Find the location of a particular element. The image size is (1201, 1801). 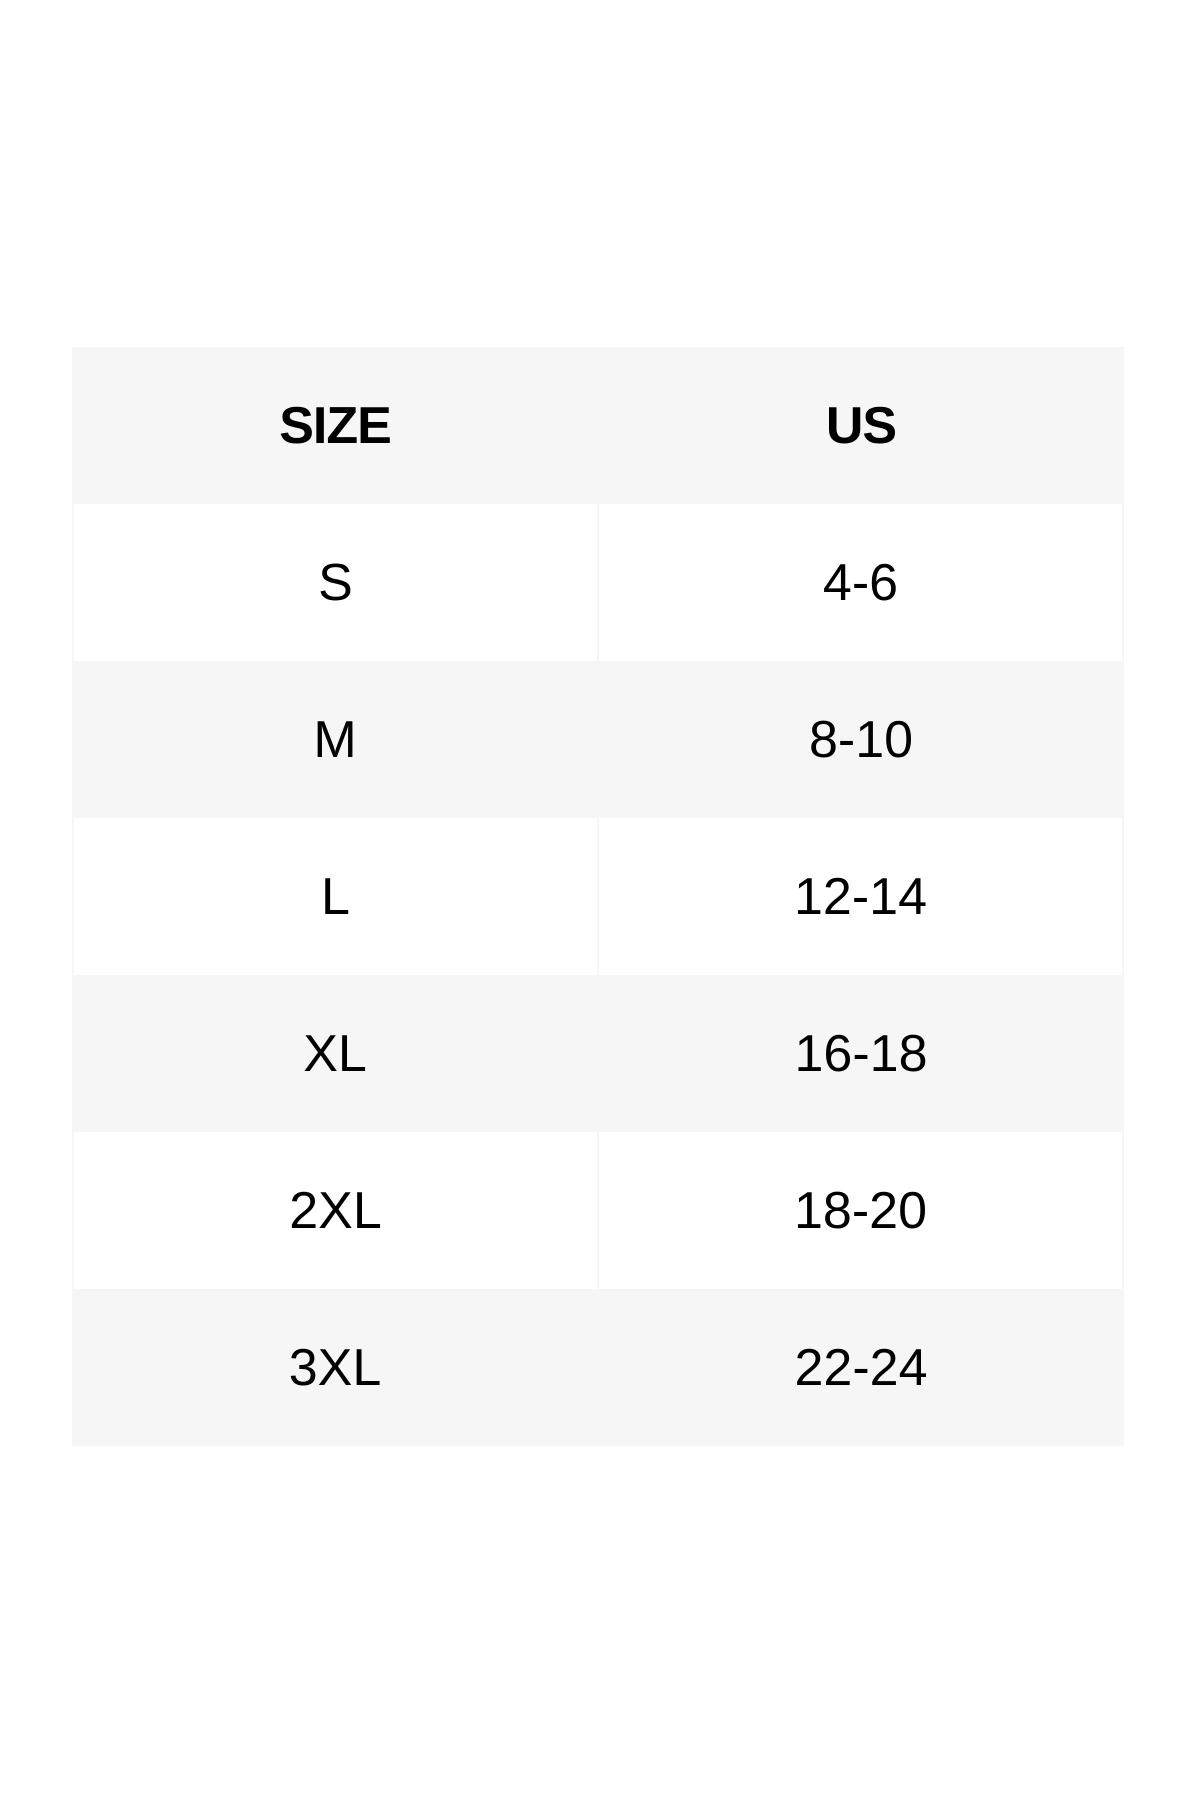

table-row: XL 16-18 is located at coordinates (598, 1053).